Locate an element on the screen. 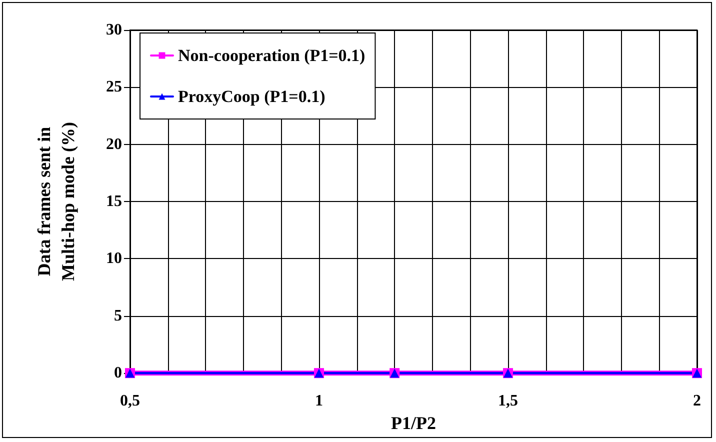  y-tick-label: 10 is located at coordinates (114, 259).